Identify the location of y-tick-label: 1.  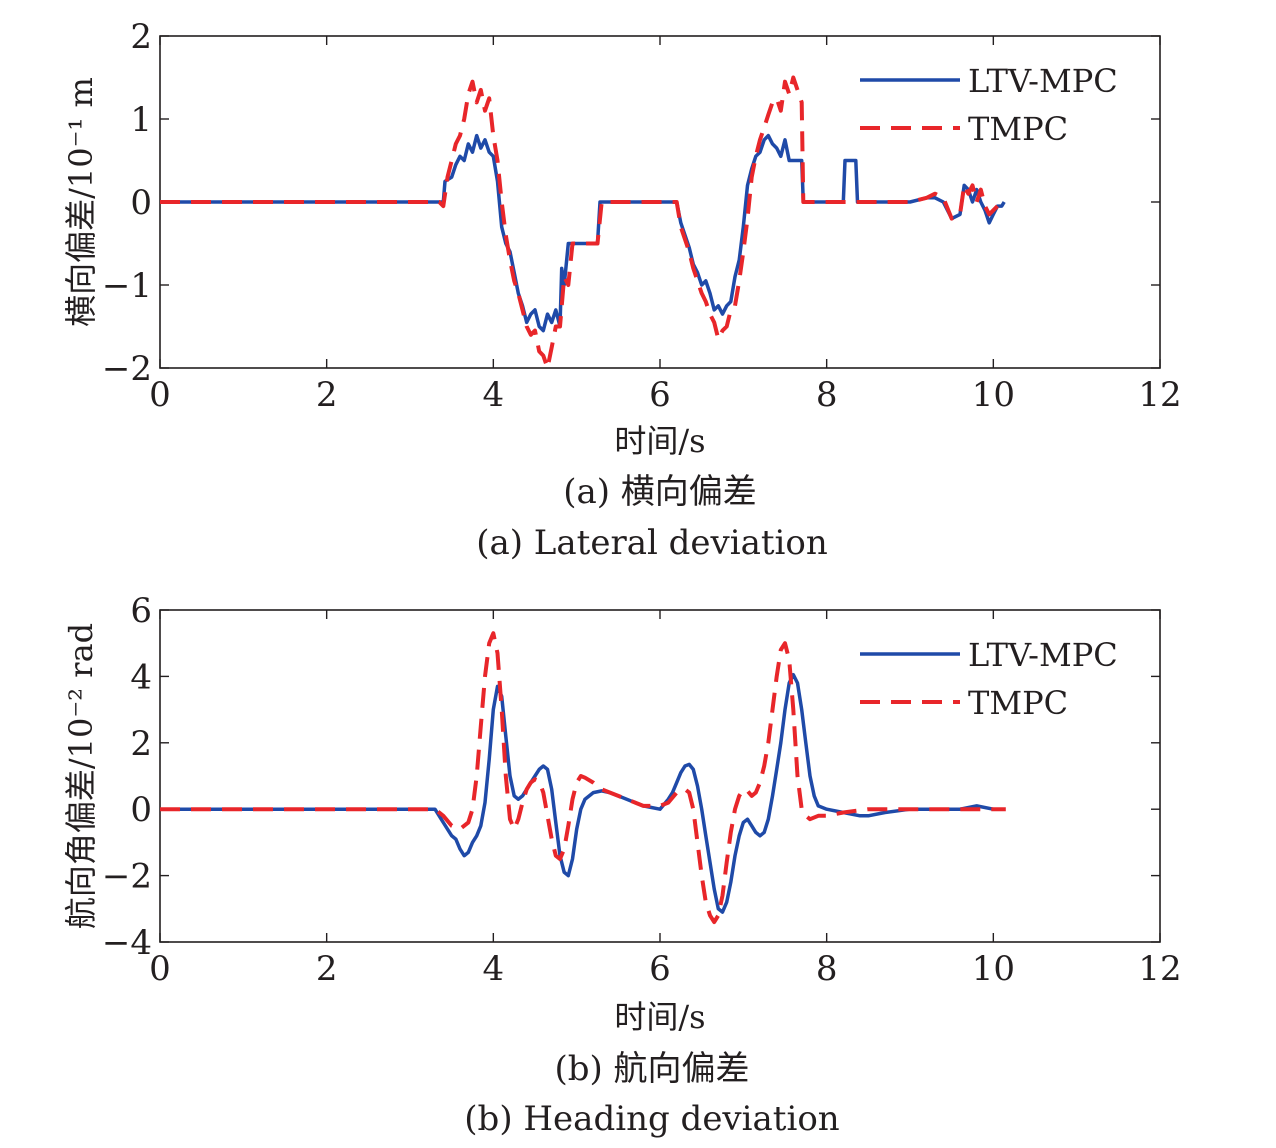
(141, 120).